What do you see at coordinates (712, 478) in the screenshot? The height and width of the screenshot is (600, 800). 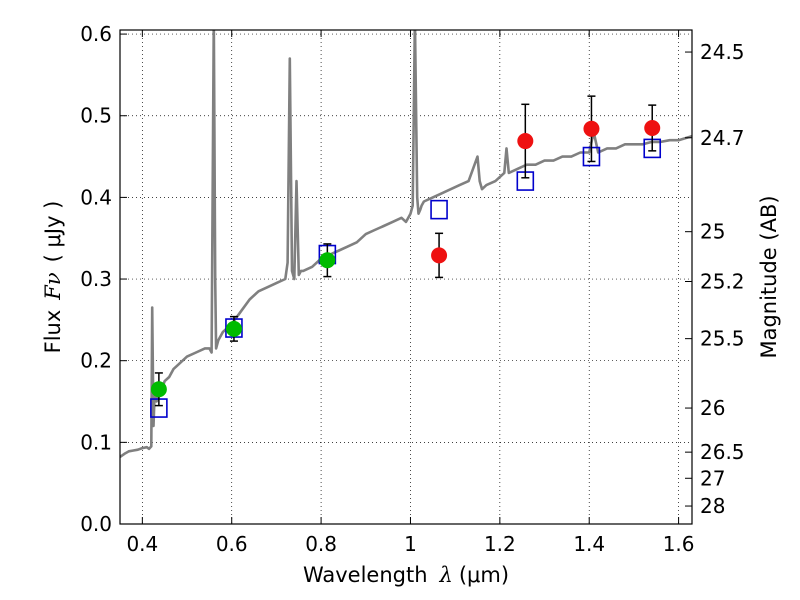 I see `y2-tick-label: 27` at bounding box center [712, 478].